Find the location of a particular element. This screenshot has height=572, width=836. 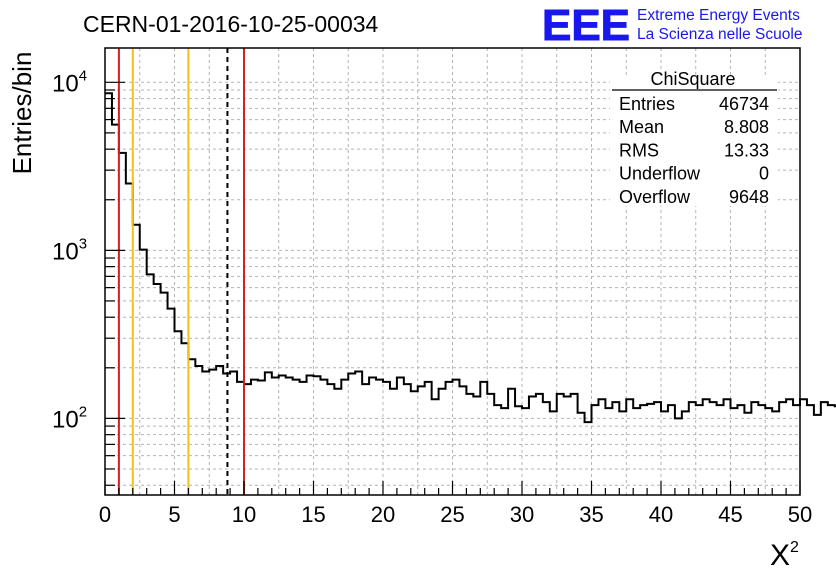

x-tick-label: 20 is located at coordinates (383, 514).